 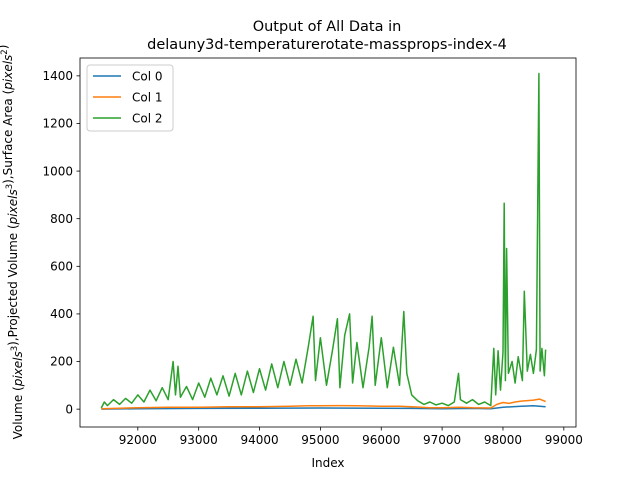 I want to click on y-axis-label-part: ),Projected Volume (, so click(x=13, y=285).